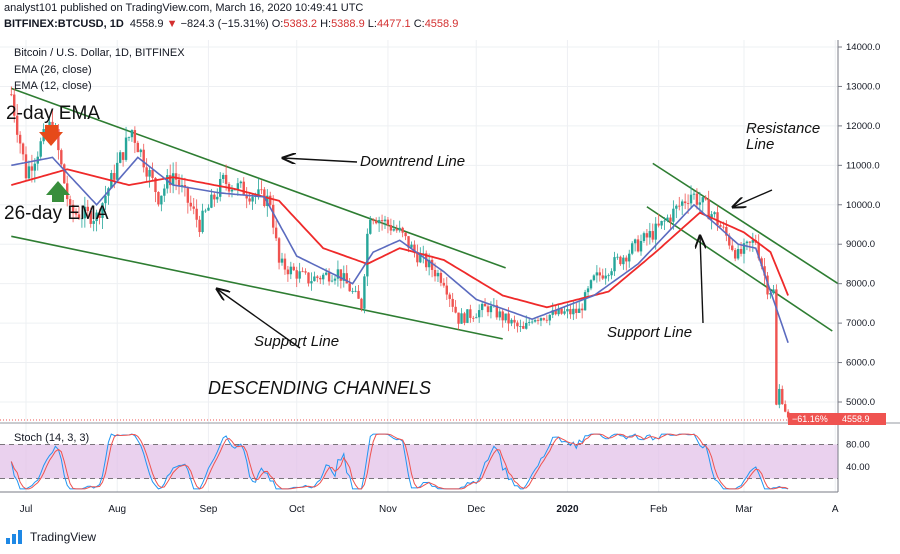 The height and width of the screenshot is (554, 900). Describe the element at coordinates (172, 24) in the screenshot. I see `down-arrow-icon: ▼` at that location.